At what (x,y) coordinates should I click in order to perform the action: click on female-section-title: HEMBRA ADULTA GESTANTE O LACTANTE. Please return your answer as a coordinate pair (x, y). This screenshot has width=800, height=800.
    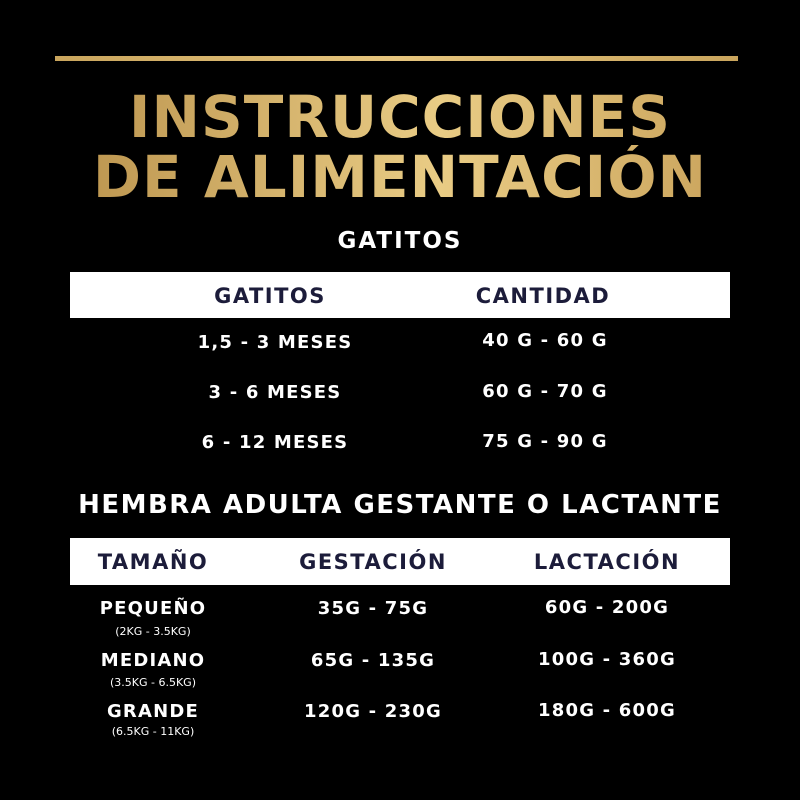
    Looking at the image, I should click on (400, 505).